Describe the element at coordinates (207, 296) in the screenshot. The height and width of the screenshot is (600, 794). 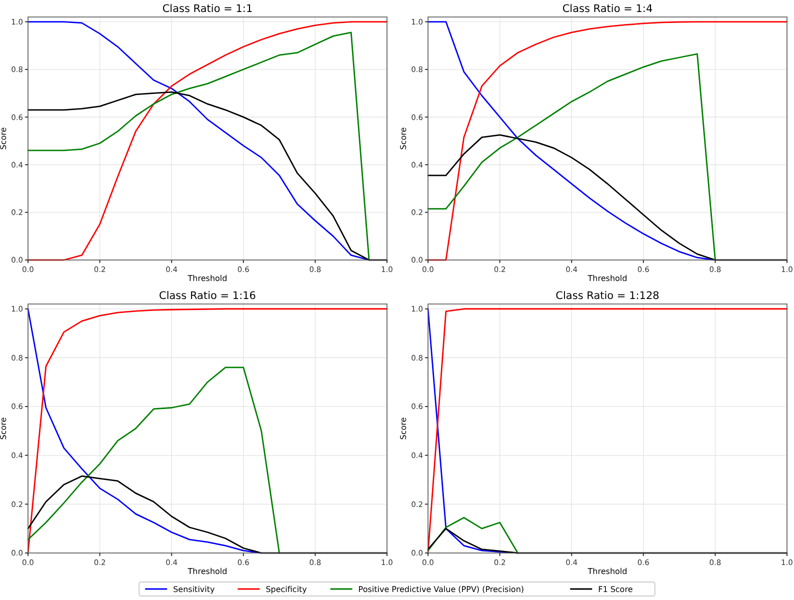
I see `chart-title: Class Ratio = 1:16` at that location.